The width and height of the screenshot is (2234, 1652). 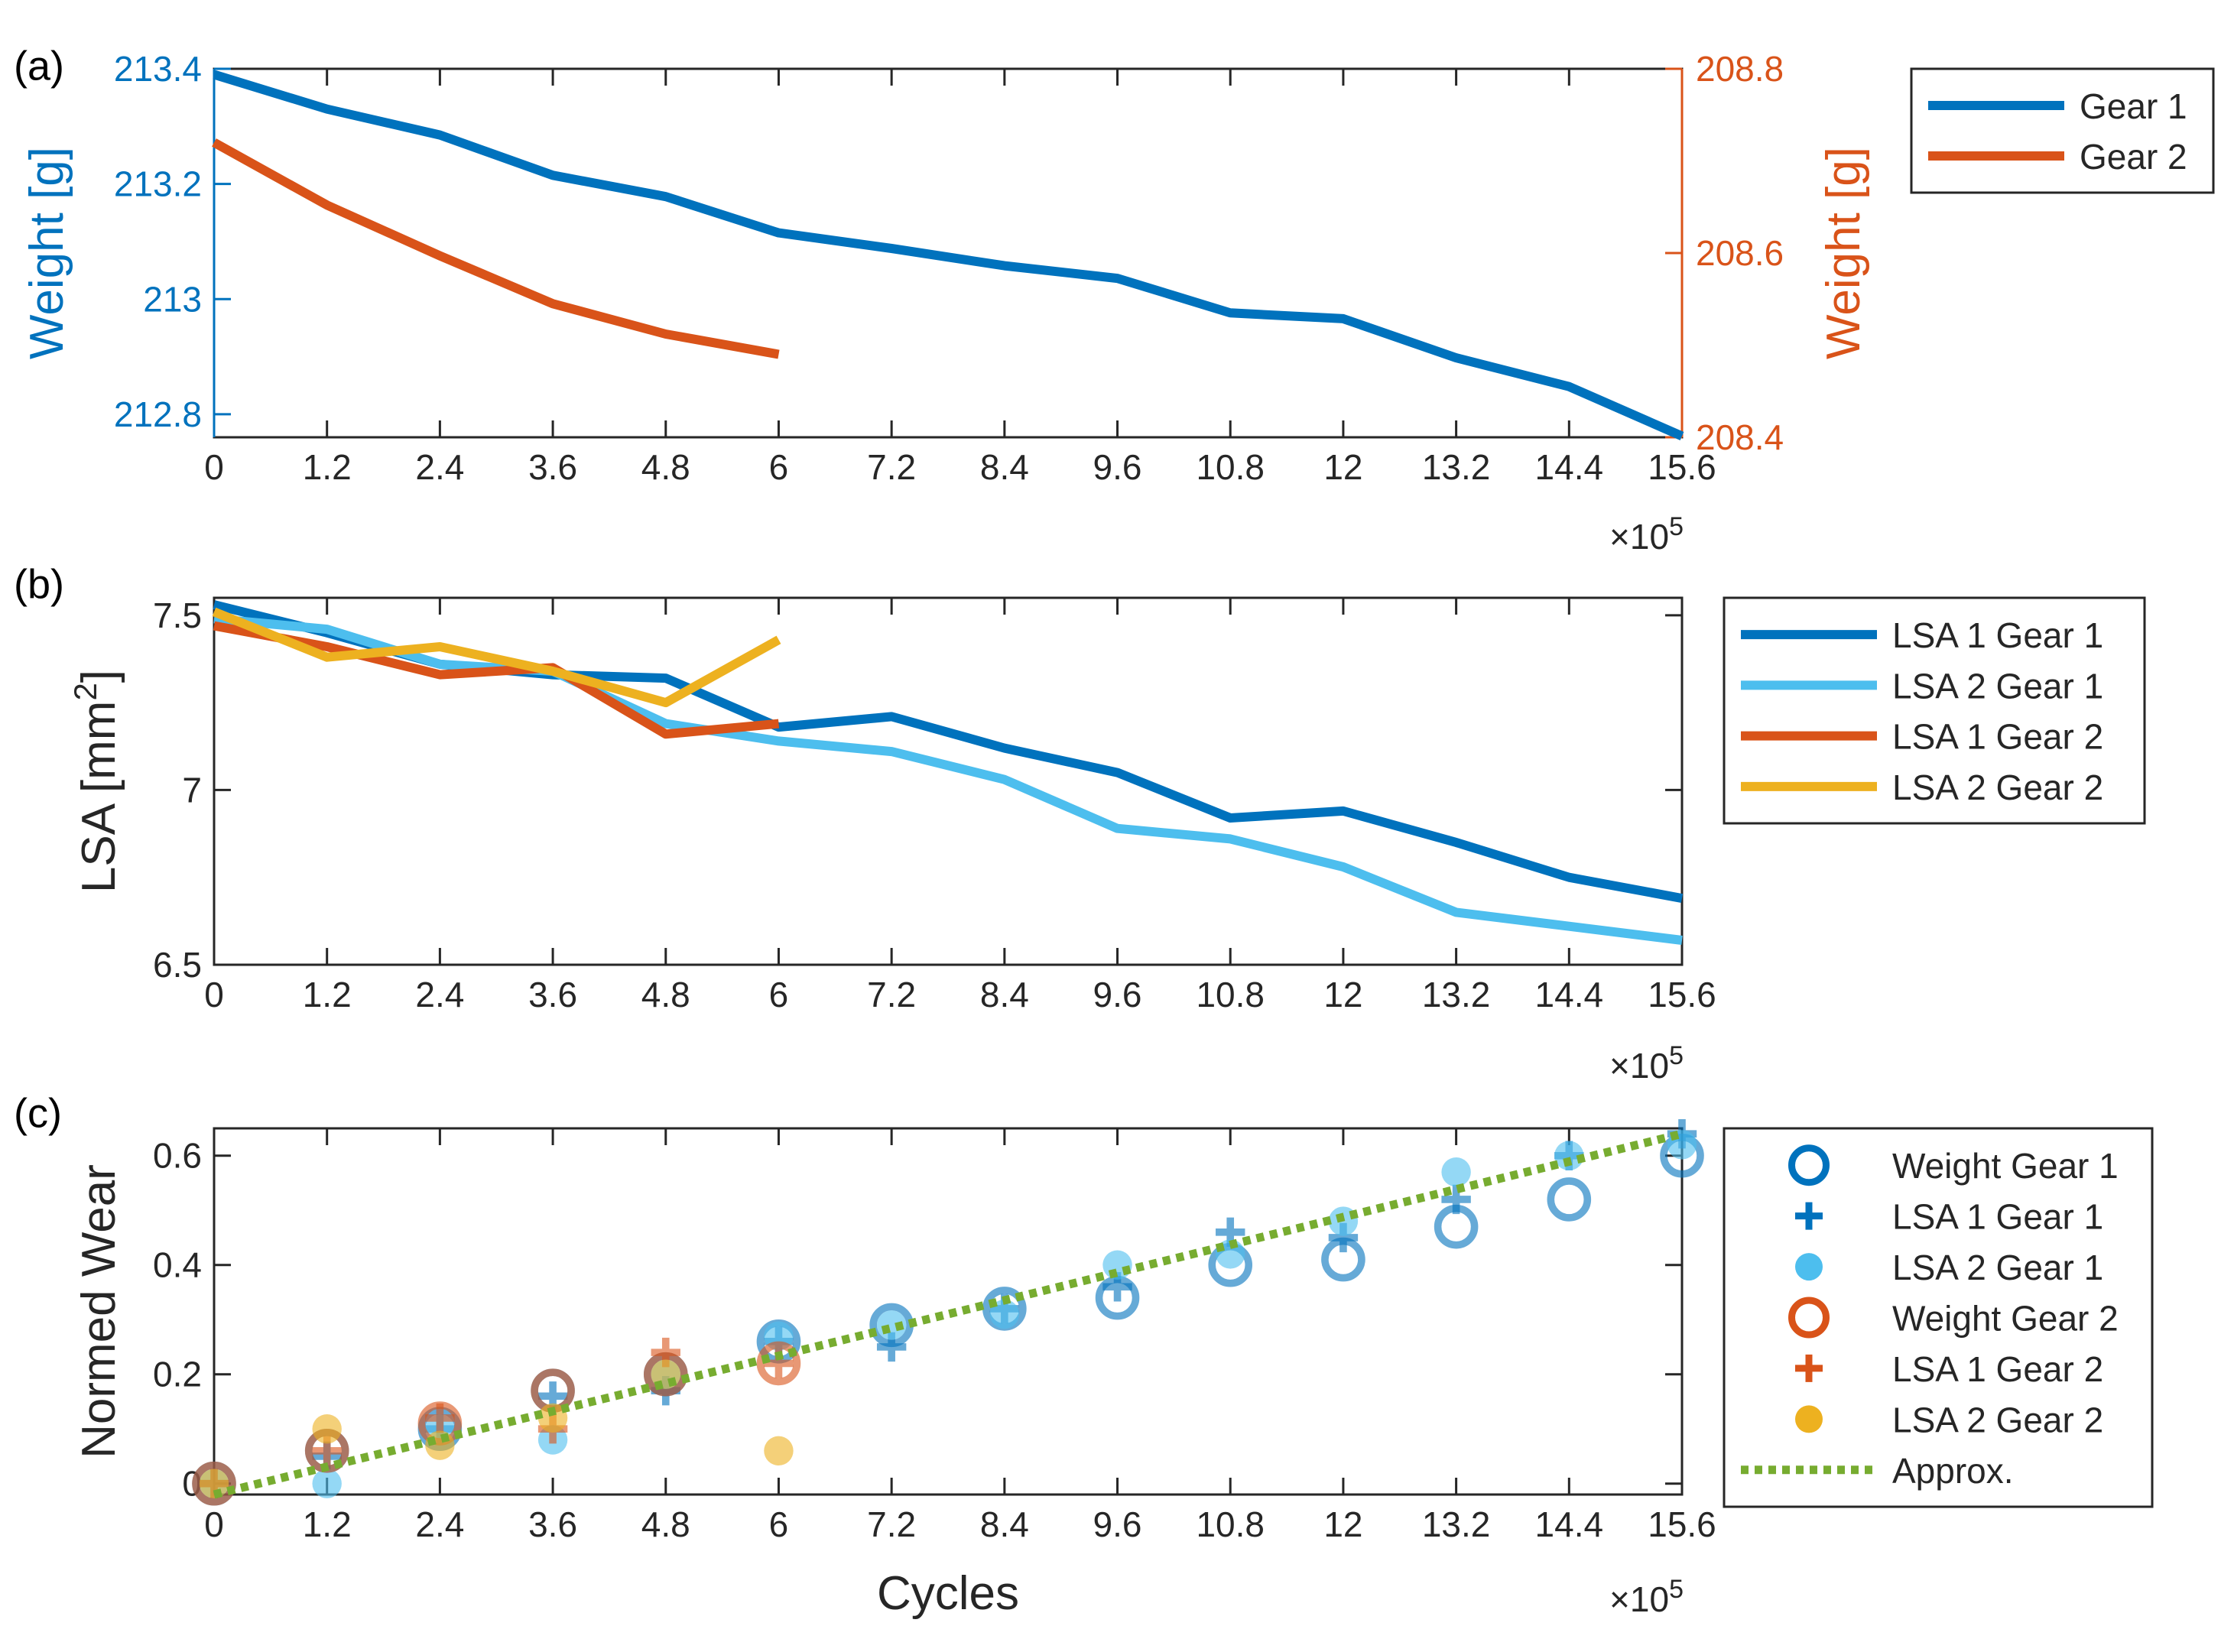 I want to click on legend-box, so click(x=1939, y=1317).